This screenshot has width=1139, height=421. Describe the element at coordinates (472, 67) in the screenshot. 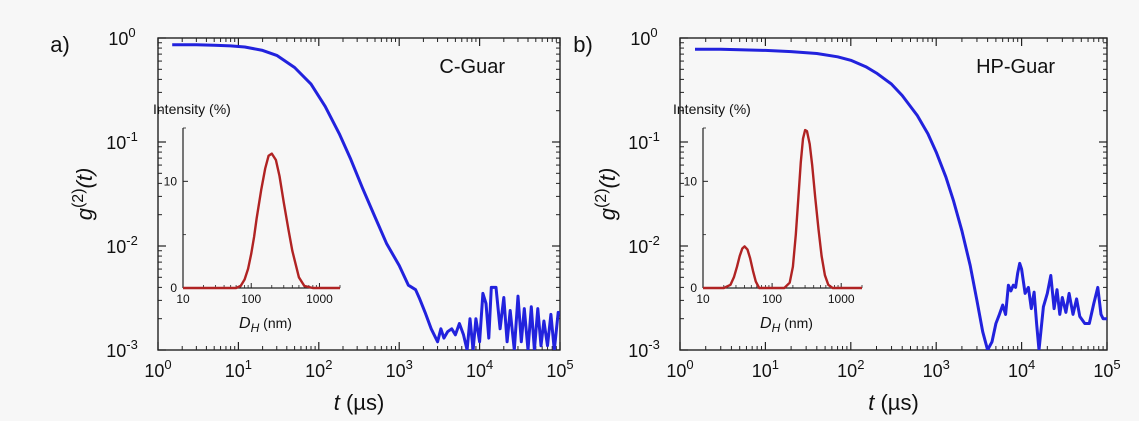

I see `sample-label: C-Guar` at that location.